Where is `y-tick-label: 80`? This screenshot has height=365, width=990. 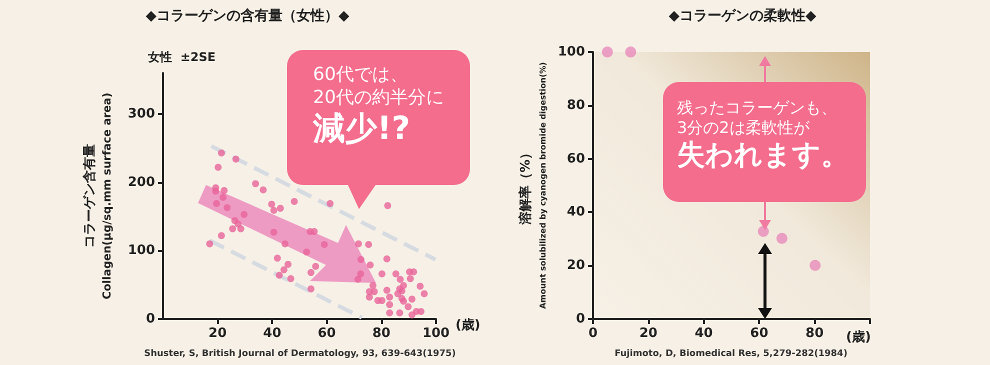
y-tick-label: 80 is located at coordinates (575, 105).